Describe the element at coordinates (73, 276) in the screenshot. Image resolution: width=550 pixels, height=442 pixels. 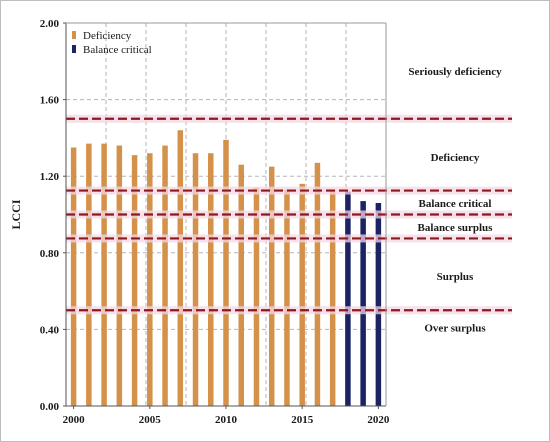
I see `bar-2000` at that location.